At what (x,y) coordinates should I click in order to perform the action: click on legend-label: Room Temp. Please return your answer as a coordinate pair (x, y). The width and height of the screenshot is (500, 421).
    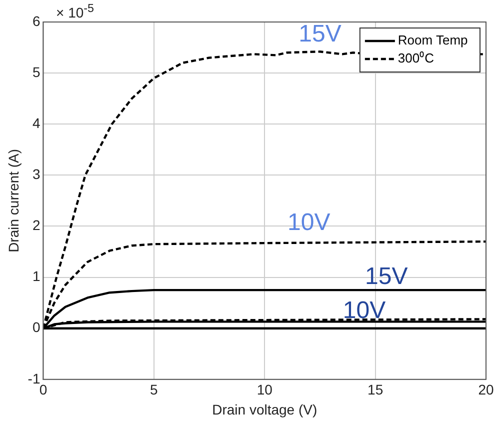
    Looking at the image, I should click on (433, 40).